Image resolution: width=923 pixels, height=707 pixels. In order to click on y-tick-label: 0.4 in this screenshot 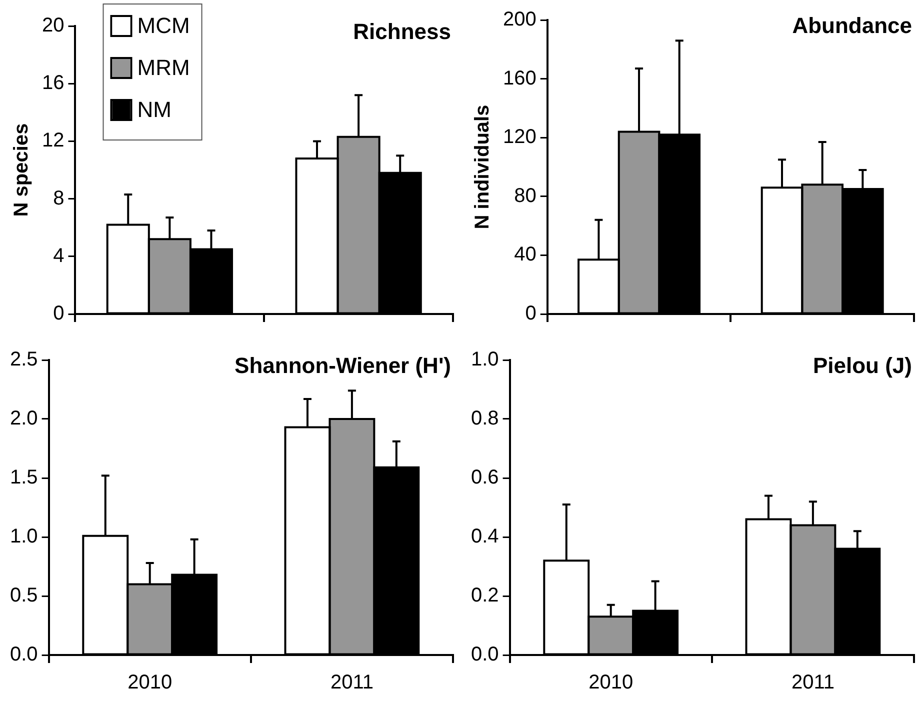, I will do `click(484, 537)`.